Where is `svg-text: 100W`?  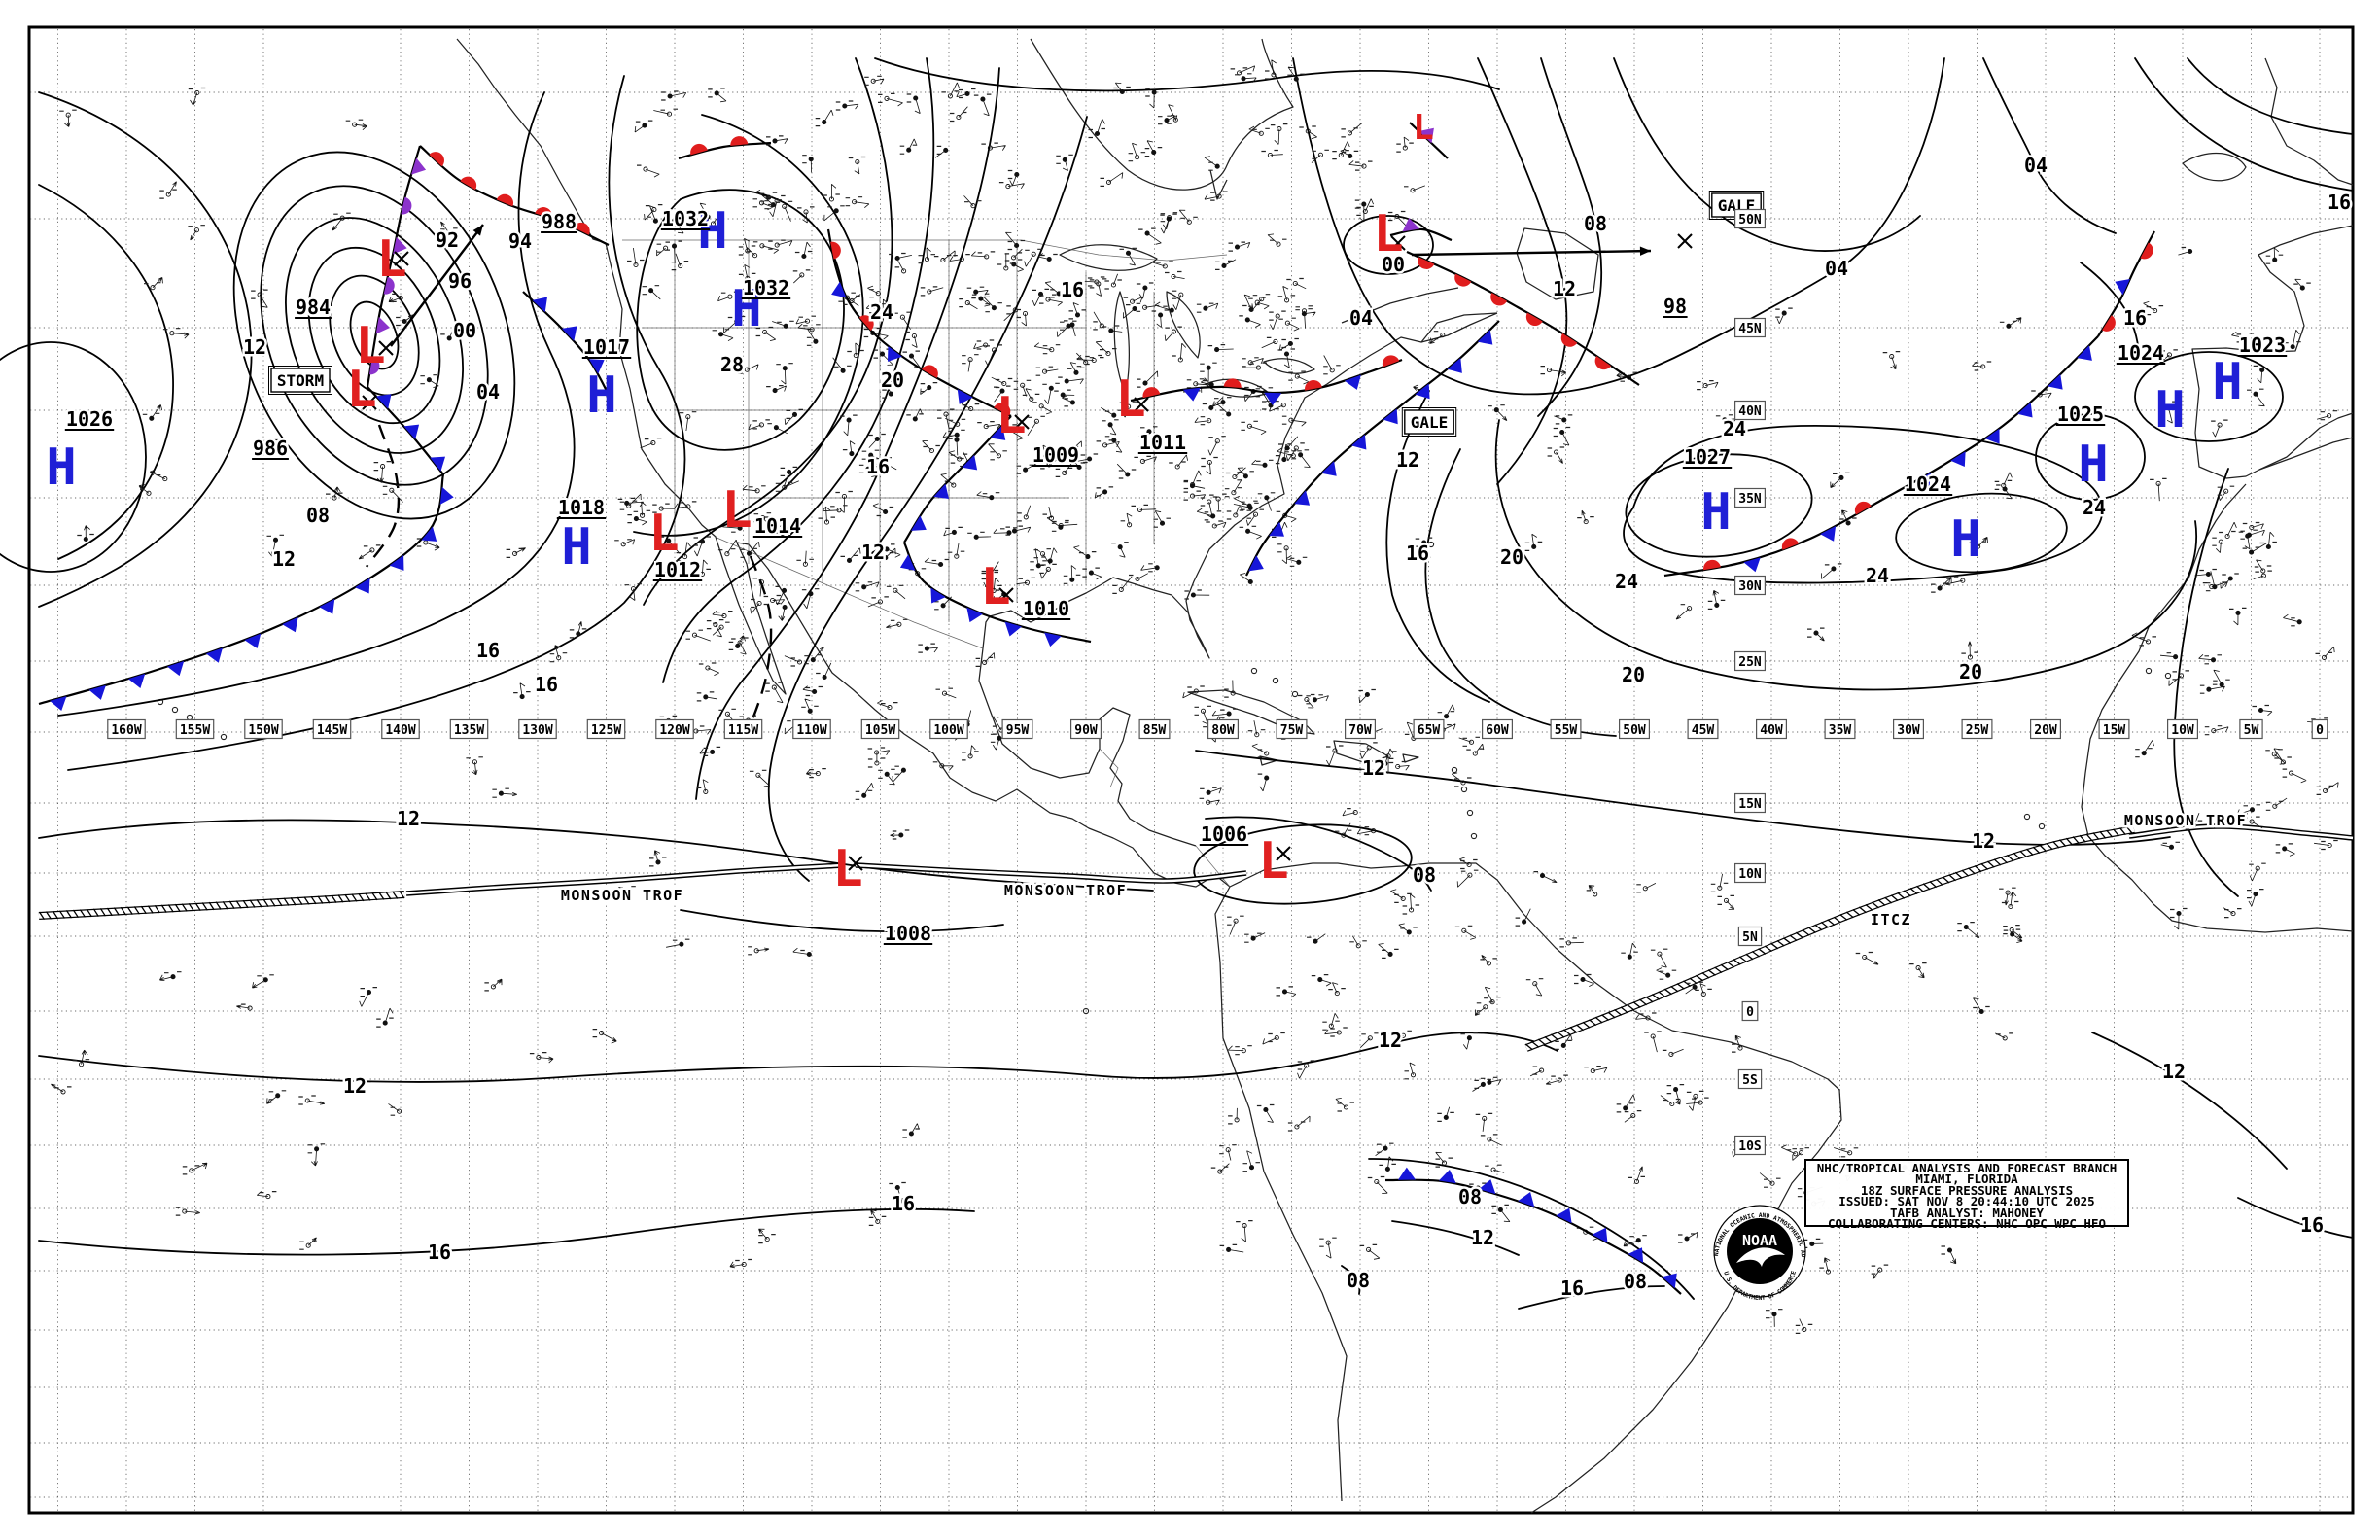 svg-text: 100W is located at coordinates (948, 730).